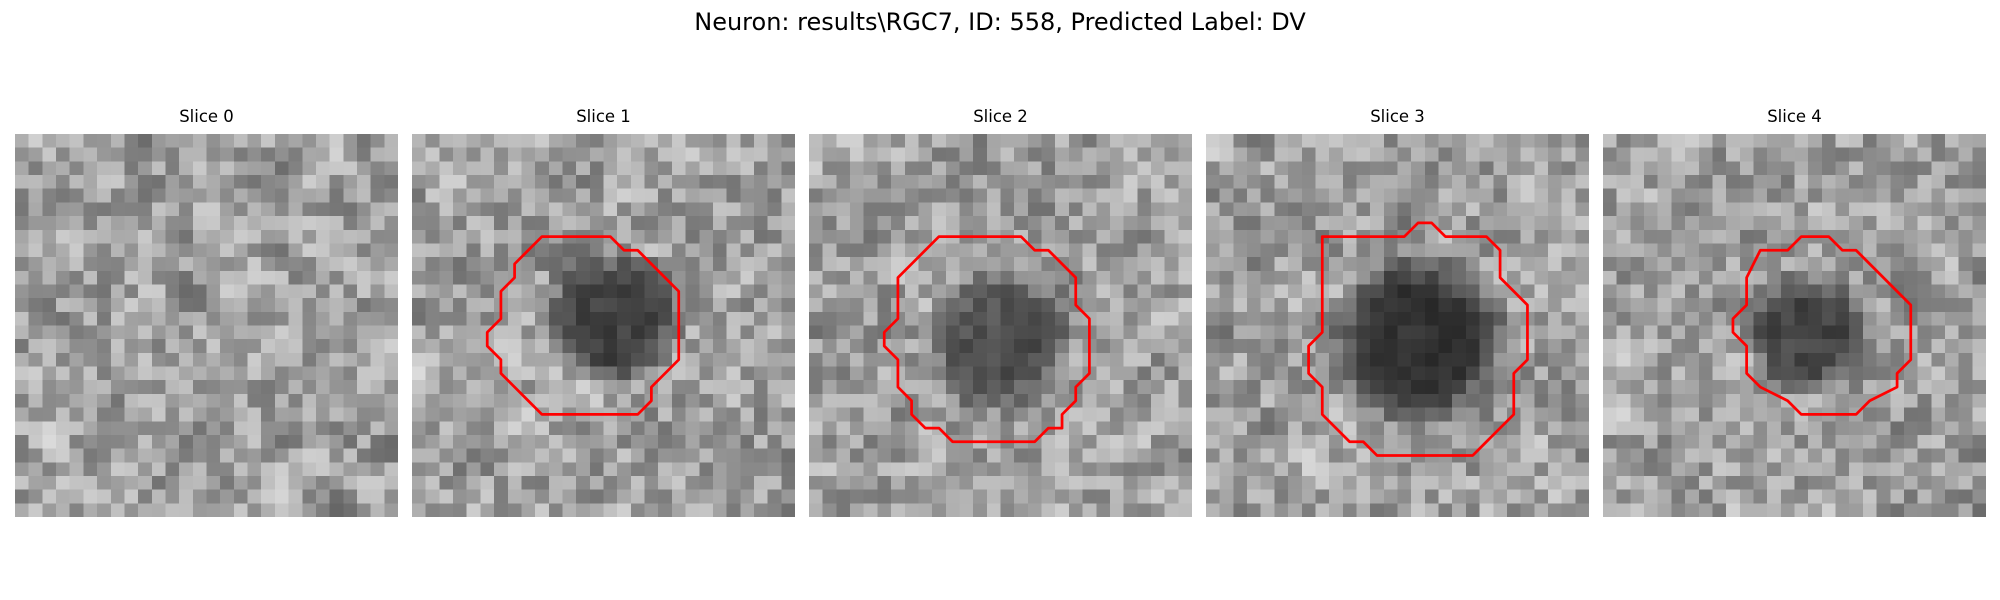 This screenshot has width=2000, height=600. Describe the element at coordinates (603, 116) in the screenshot. I see `slice-title: Slice 1` at that location.